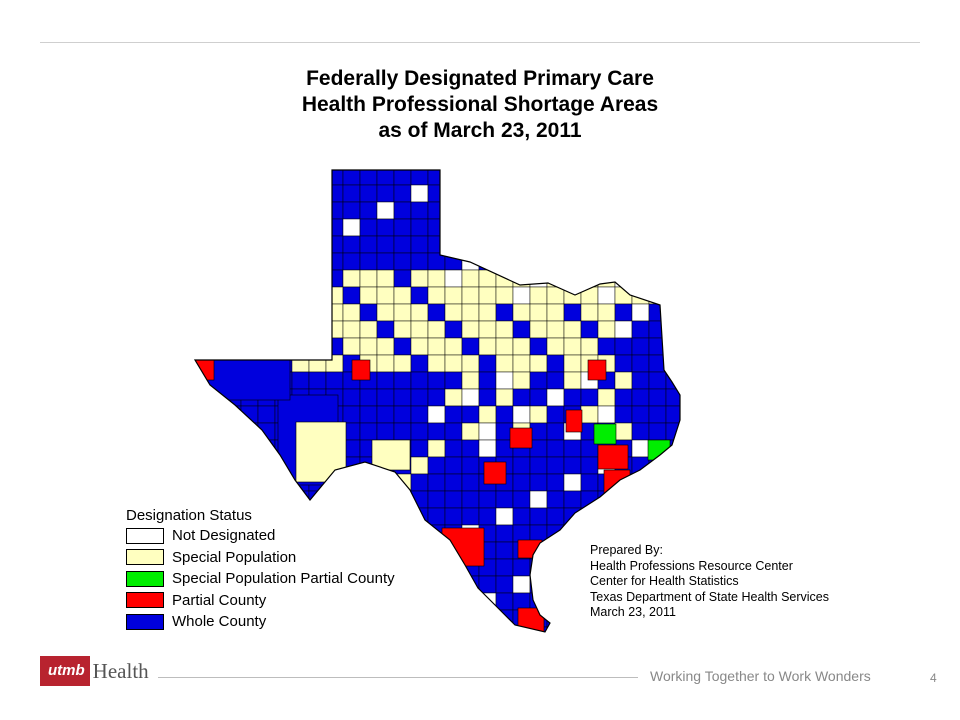  What do you see at coordinates (260, 579) in the screenshot?
I see `legend-item-special-population-partial: Special Population Partial County` at bounding box center [260, 579].